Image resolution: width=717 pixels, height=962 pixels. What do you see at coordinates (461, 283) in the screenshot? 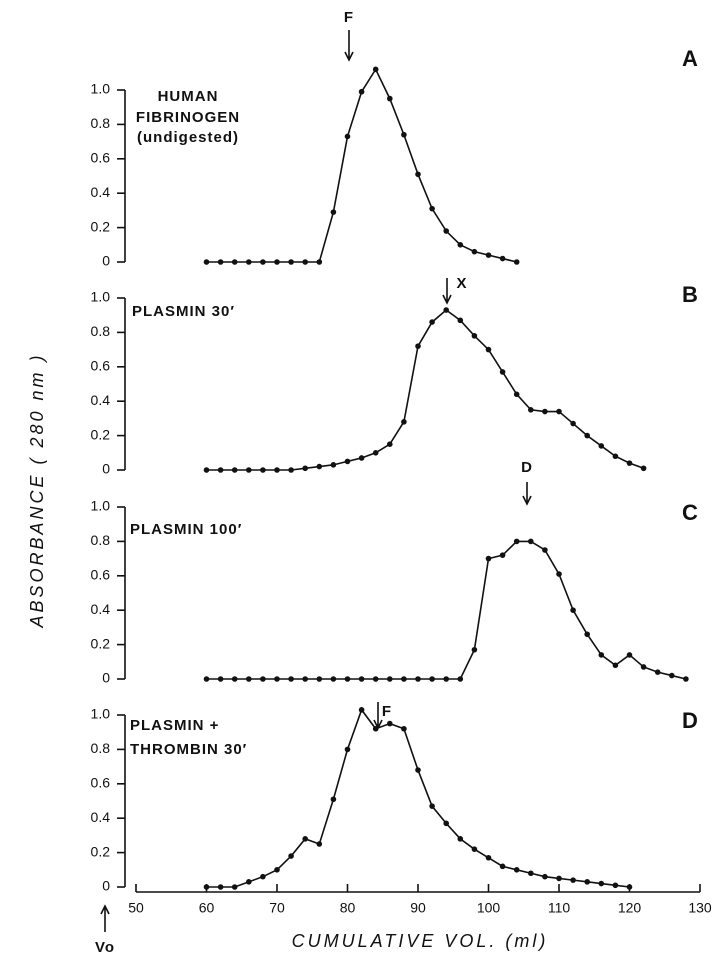
I see `peak-label: X` at bounding box center [461, 283].